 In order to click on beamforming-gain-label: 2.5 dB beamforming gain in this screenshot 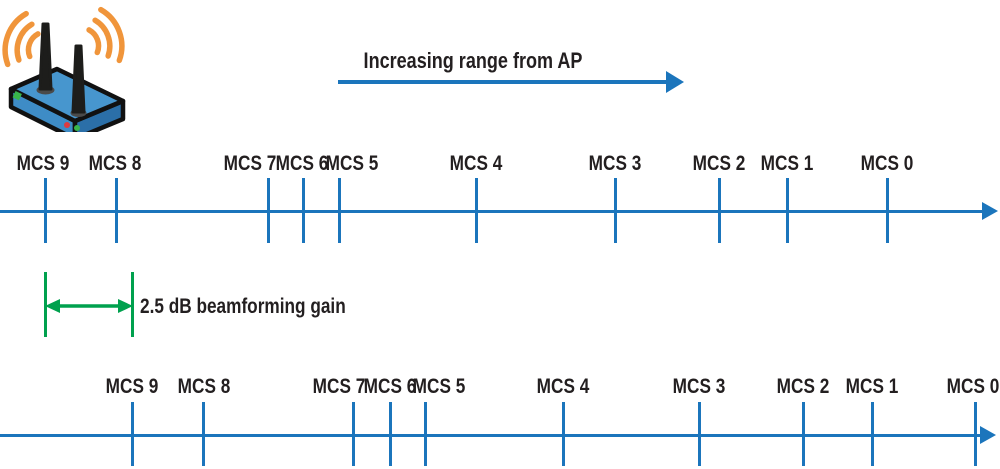, I will do `click(243, 306)`.